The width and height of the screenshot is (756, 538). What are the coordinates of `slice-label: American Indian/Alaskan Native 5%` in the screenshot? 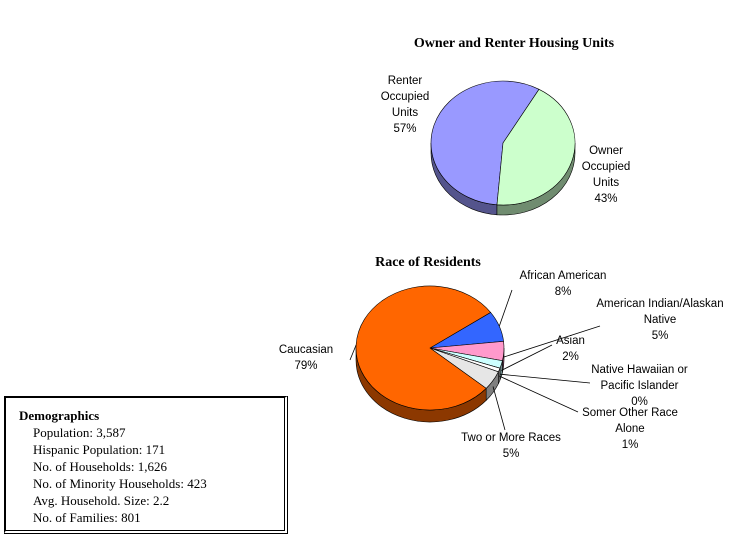 It's located at (660, 320).